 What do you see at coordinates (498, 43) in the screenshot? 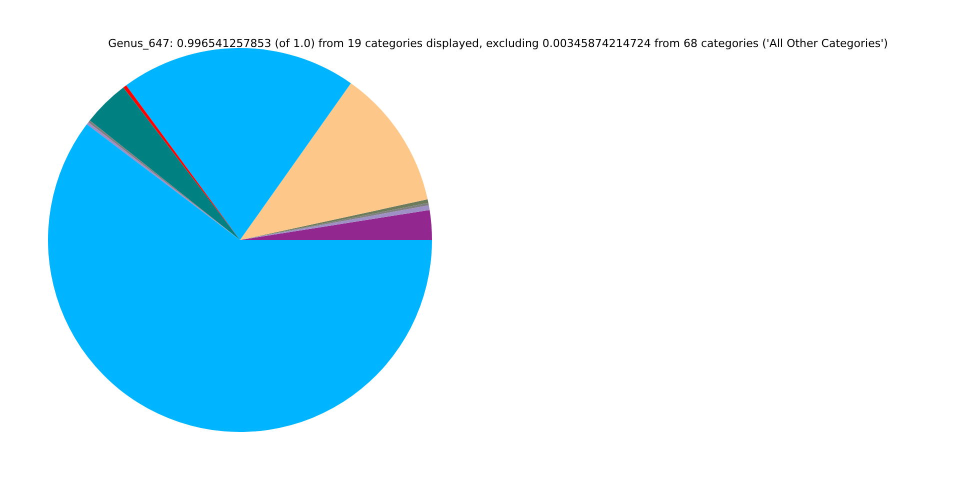
I see `text: Genus_647: 0.996541257853 (of 1.0) from 19 categories displayed, excluding 0.00345874214724 from 68 categories ('All Other Categories')` at bounding box center [498, 43].